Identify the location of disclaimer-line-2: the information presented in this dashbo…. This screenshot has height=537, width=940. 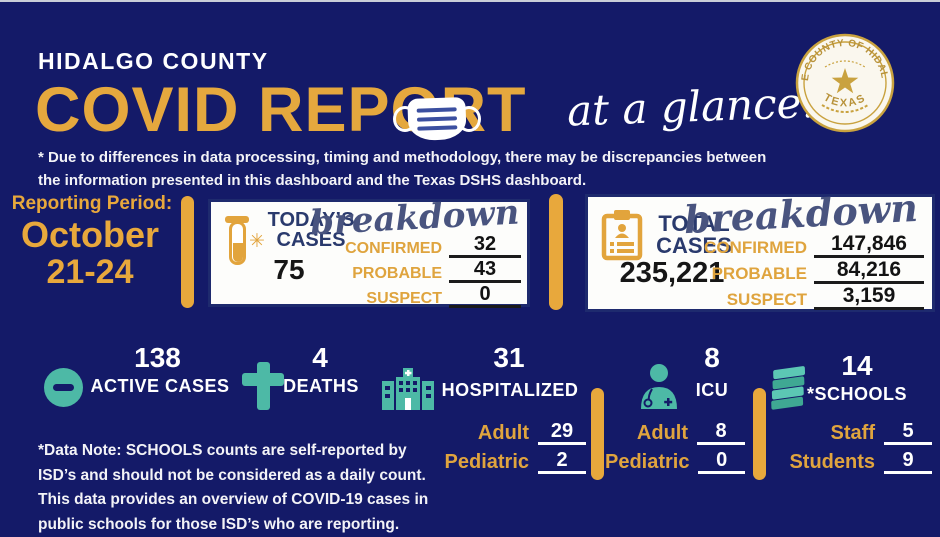
(402, 180).